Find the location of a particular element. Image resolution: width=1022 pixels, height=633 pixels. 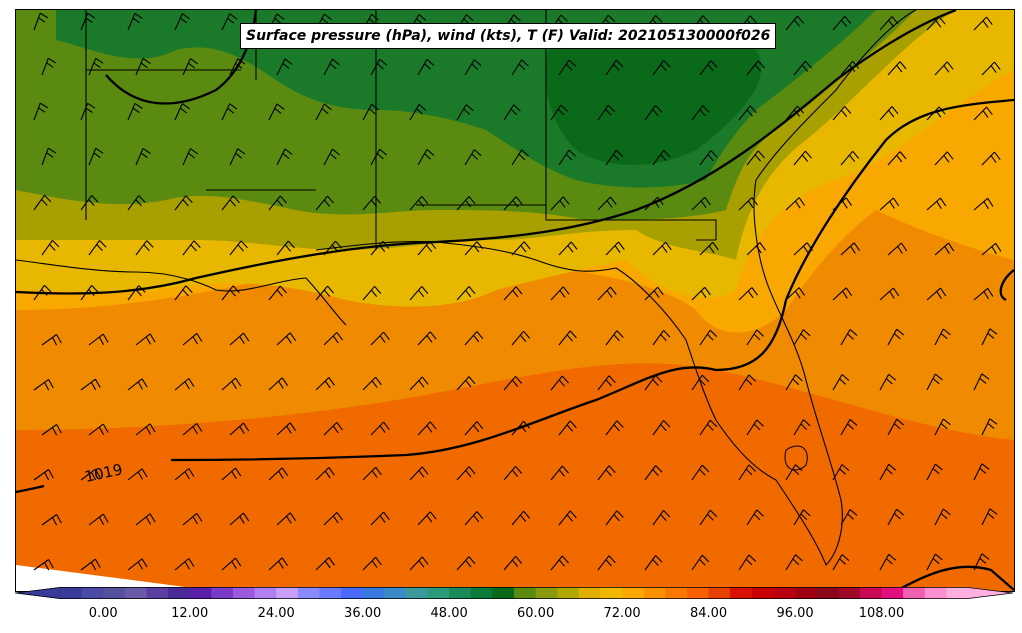

colorbar-tick-label: 84.00 is located at coordinates (708, 613).